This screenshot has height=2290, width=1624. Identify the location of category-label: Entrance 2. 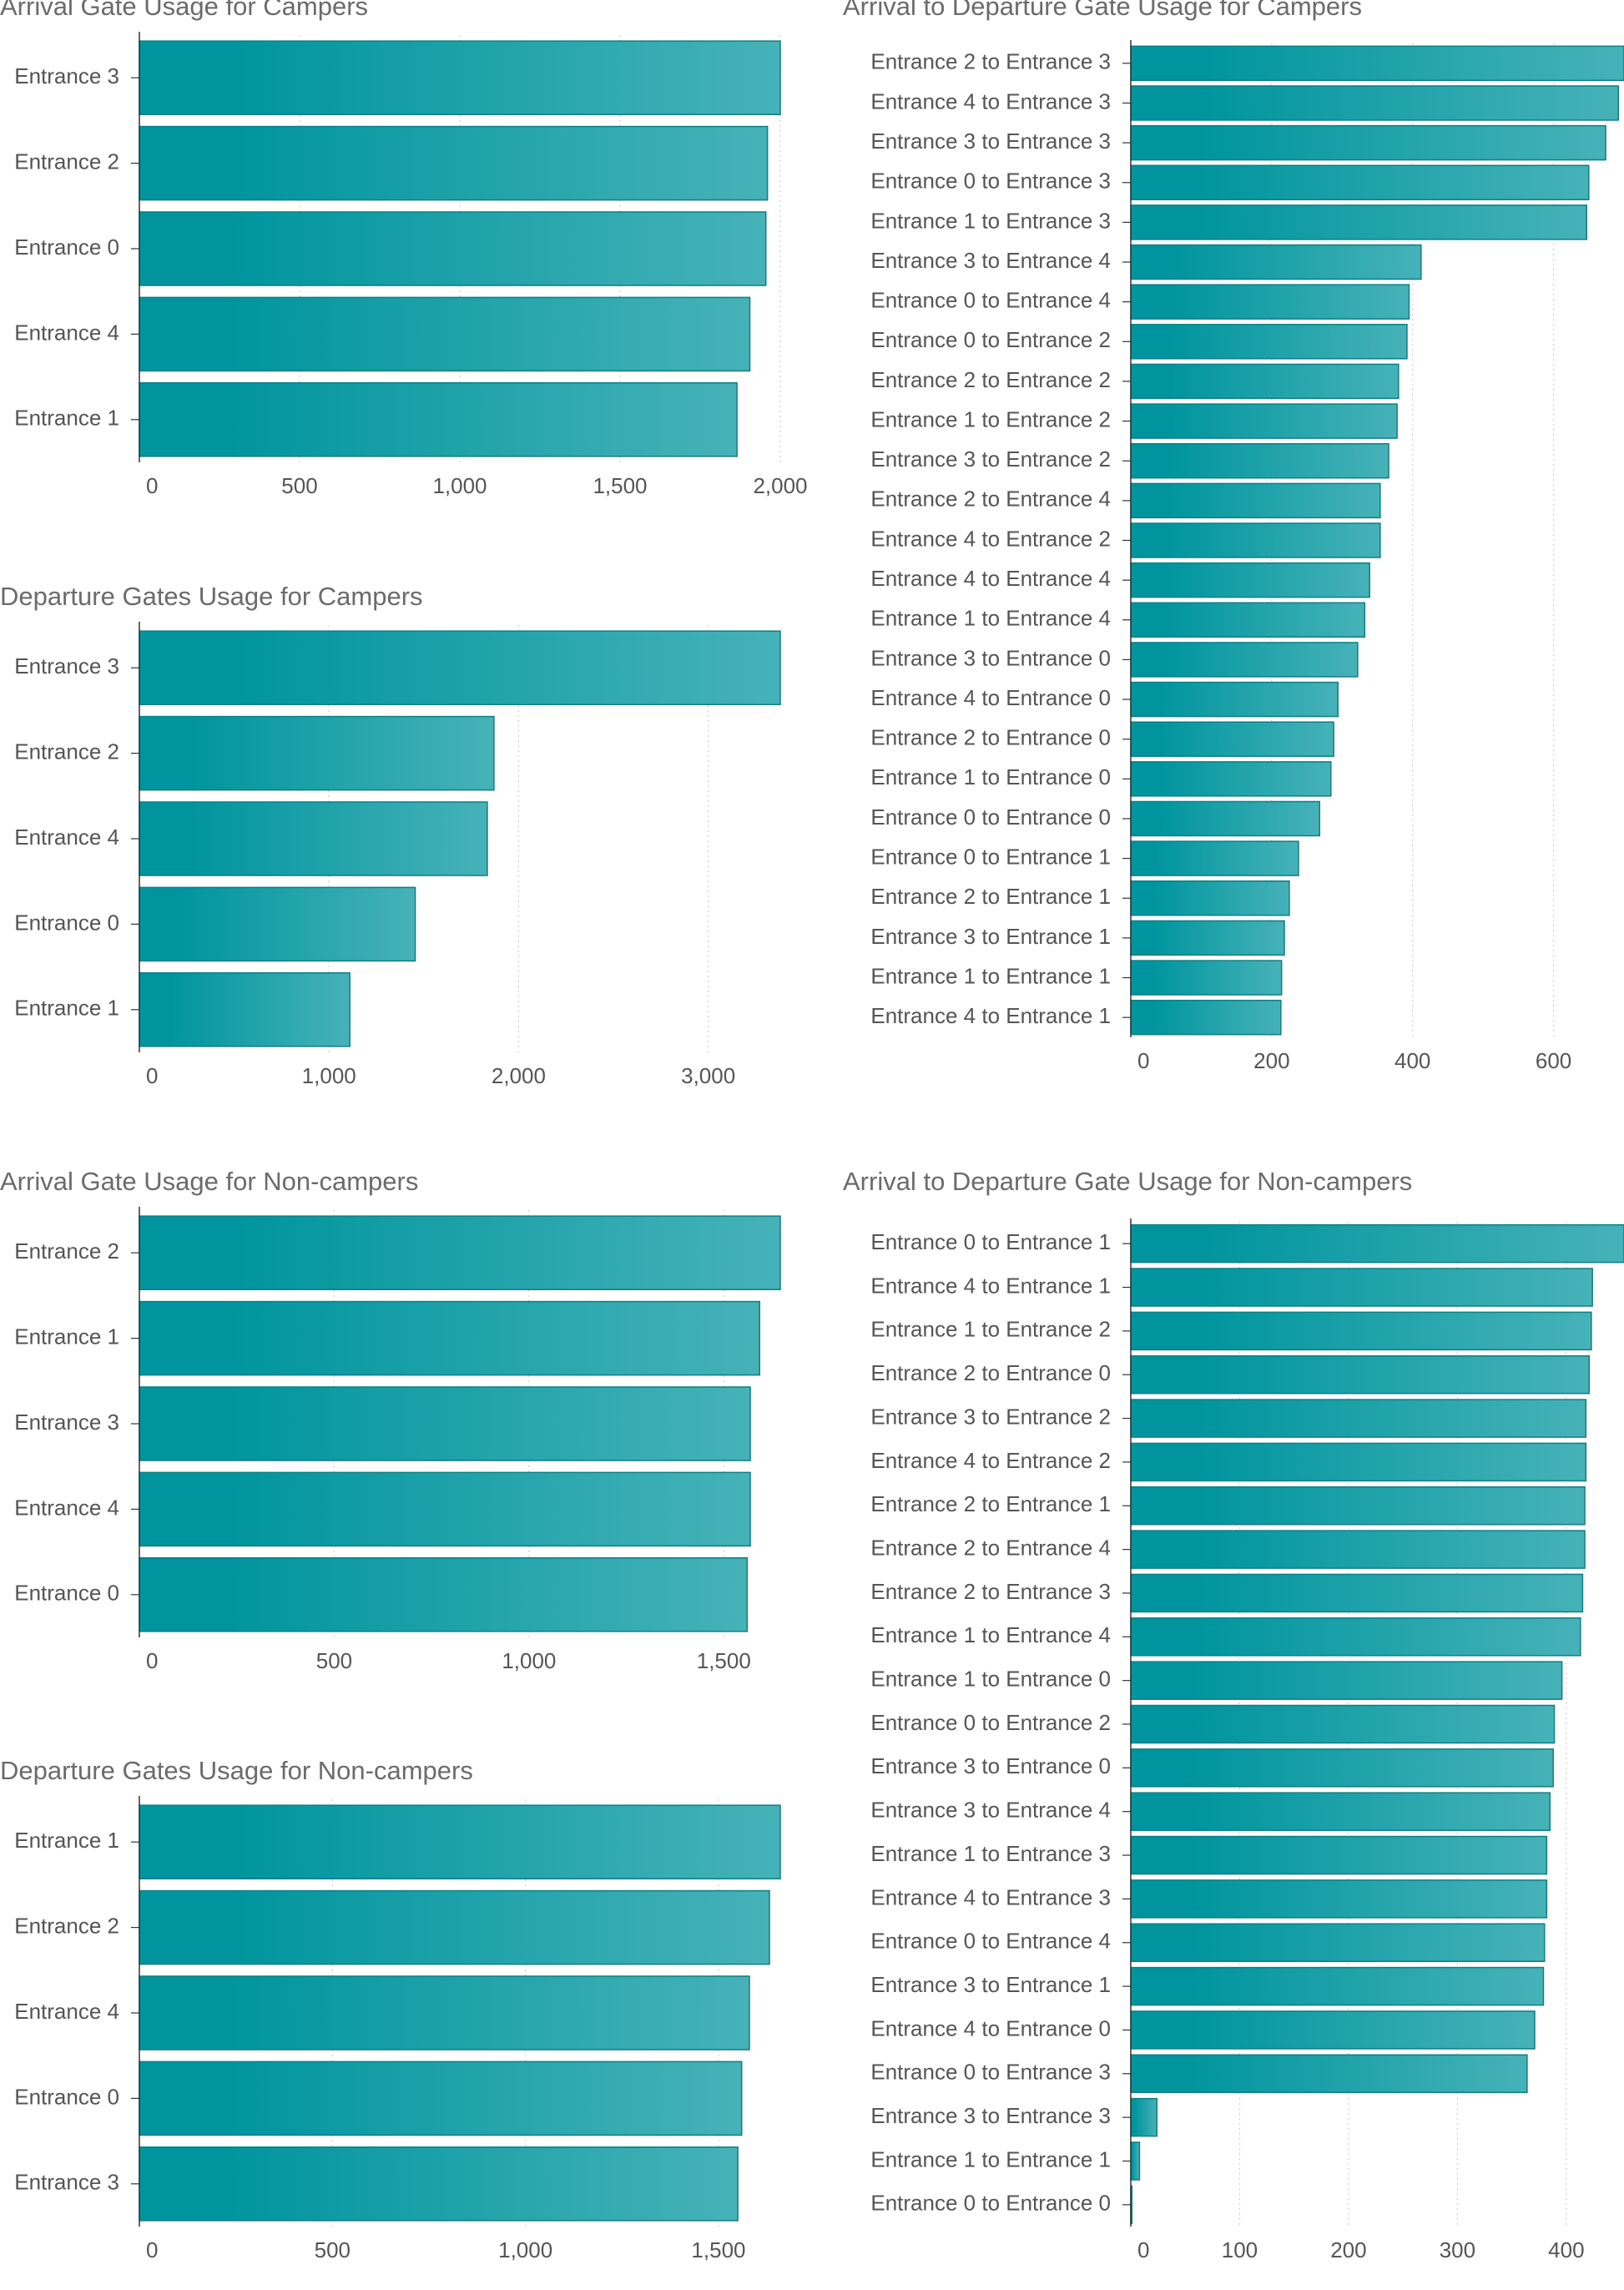
(66, 1251).